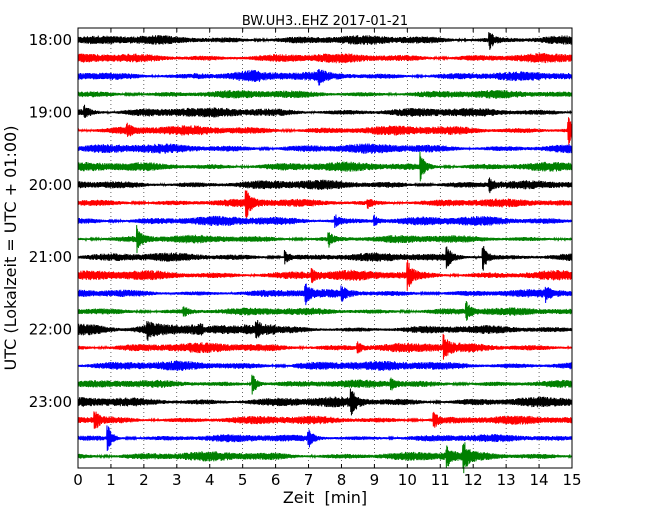  What do you see at coordinates (309, 480) in the screenshot?
I see `x-tick-label: 7` at bounding box center [309, 480].